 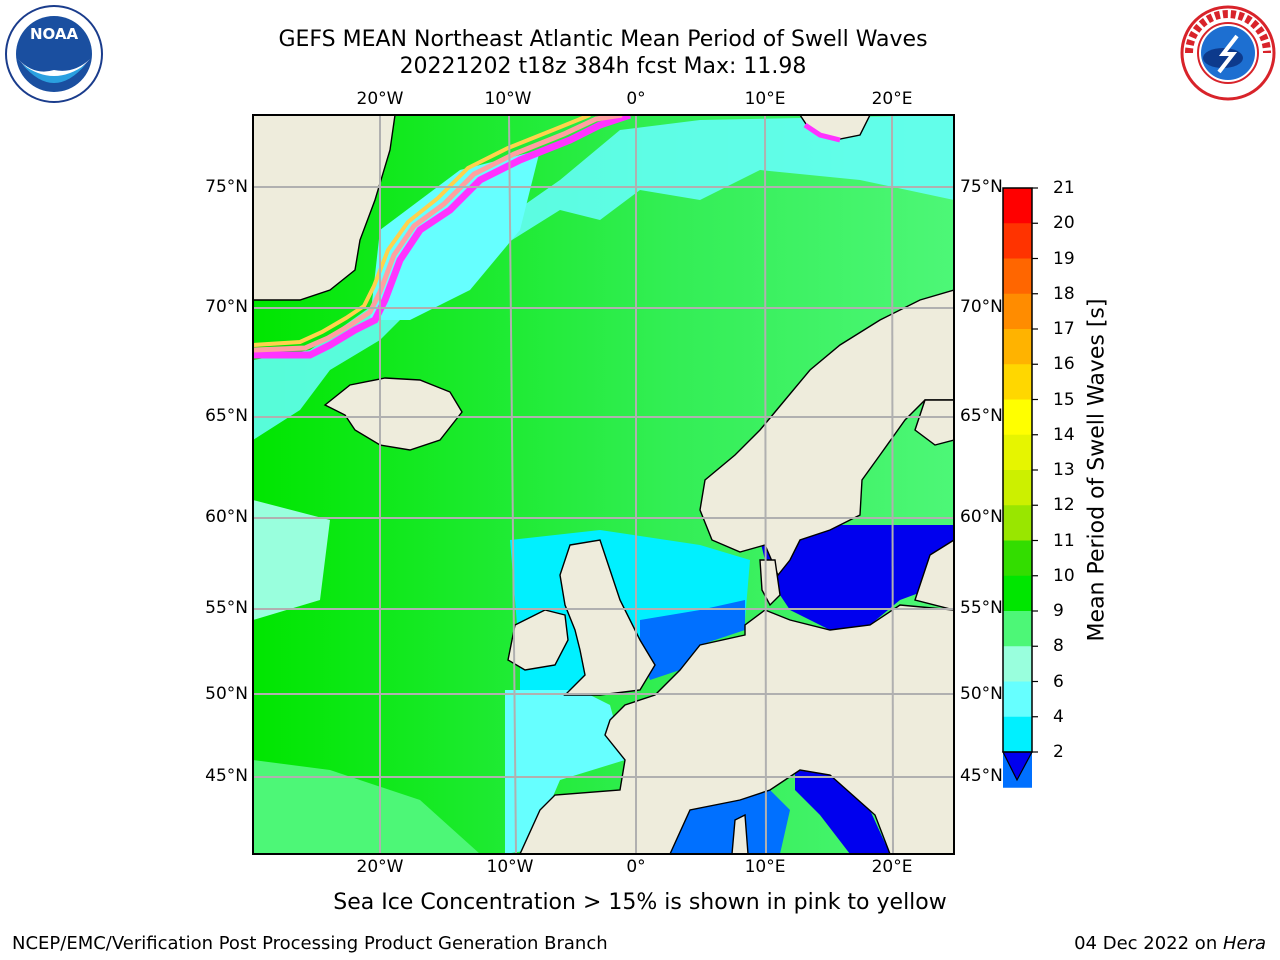 What do you see at coordinates (1058, 752) in the screenshot?
I see `colorbar-tick-label: 2` at bounding box center [1058, 752].